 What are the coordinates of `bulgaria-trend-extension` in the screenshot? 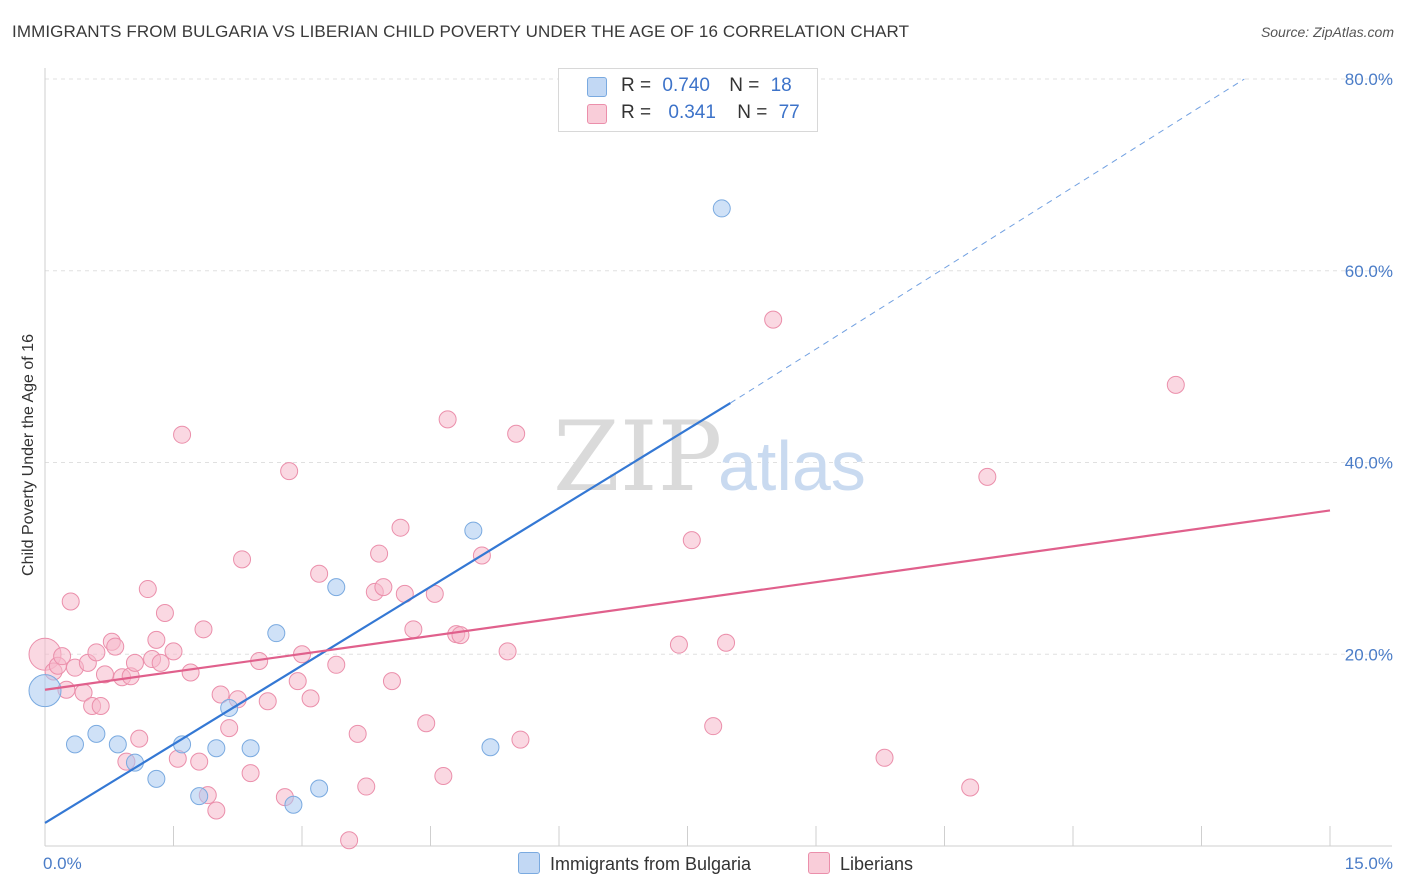 It's located at (987, 241).